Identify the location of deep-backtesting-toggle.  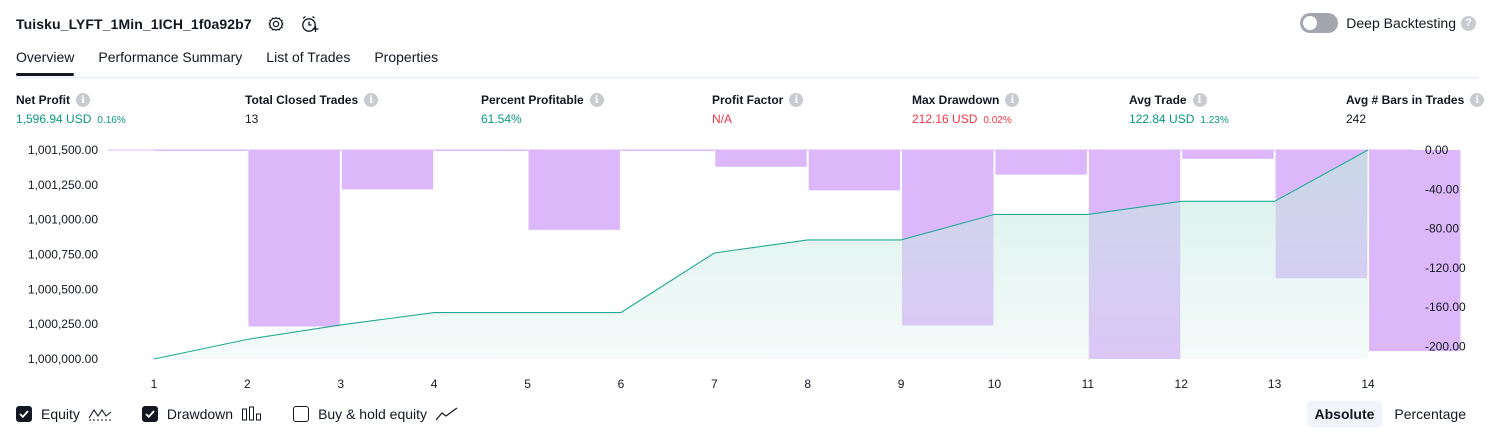
(1319, 23).